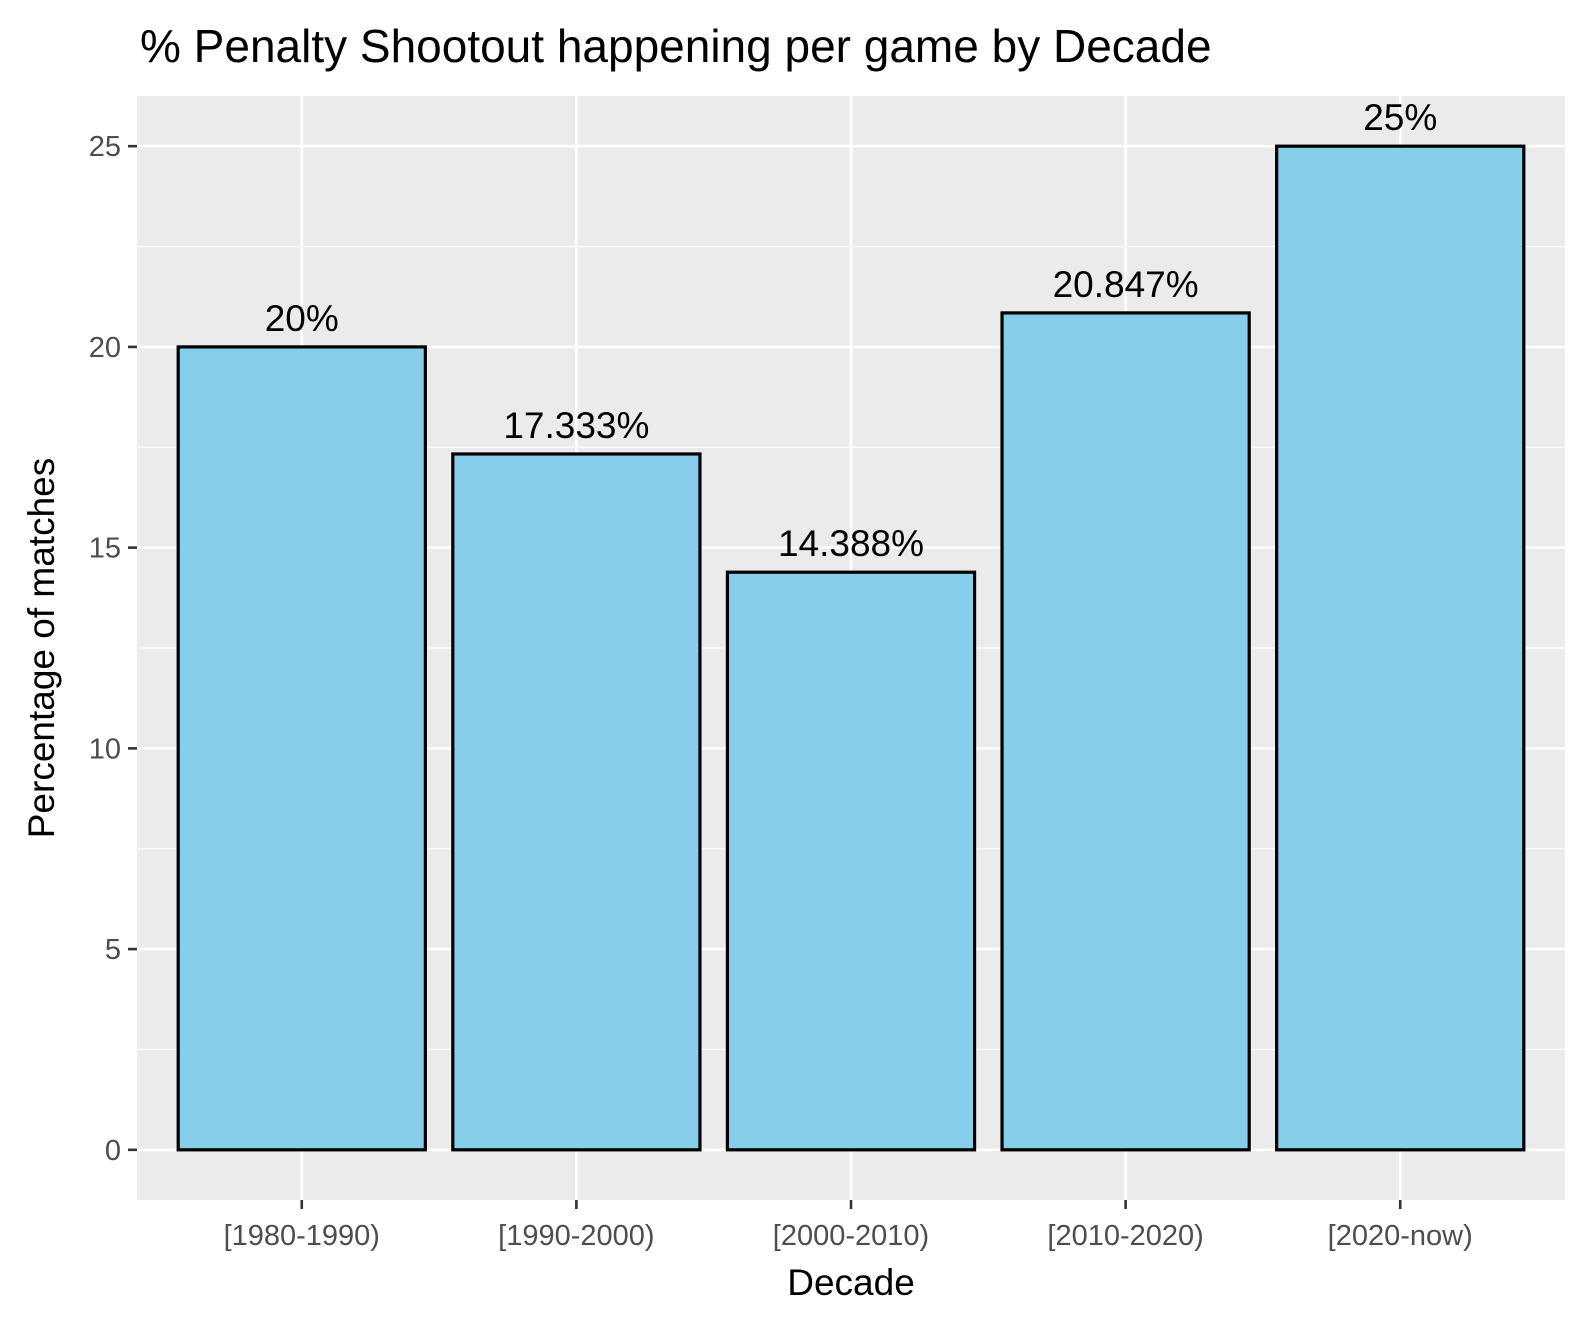 The height and width of the screenshot is (1322, 1582). What do you see at coordinates (113, 950) in the screenshot?
I see `y-tick-label: 5` at bounding box center [113, 950].